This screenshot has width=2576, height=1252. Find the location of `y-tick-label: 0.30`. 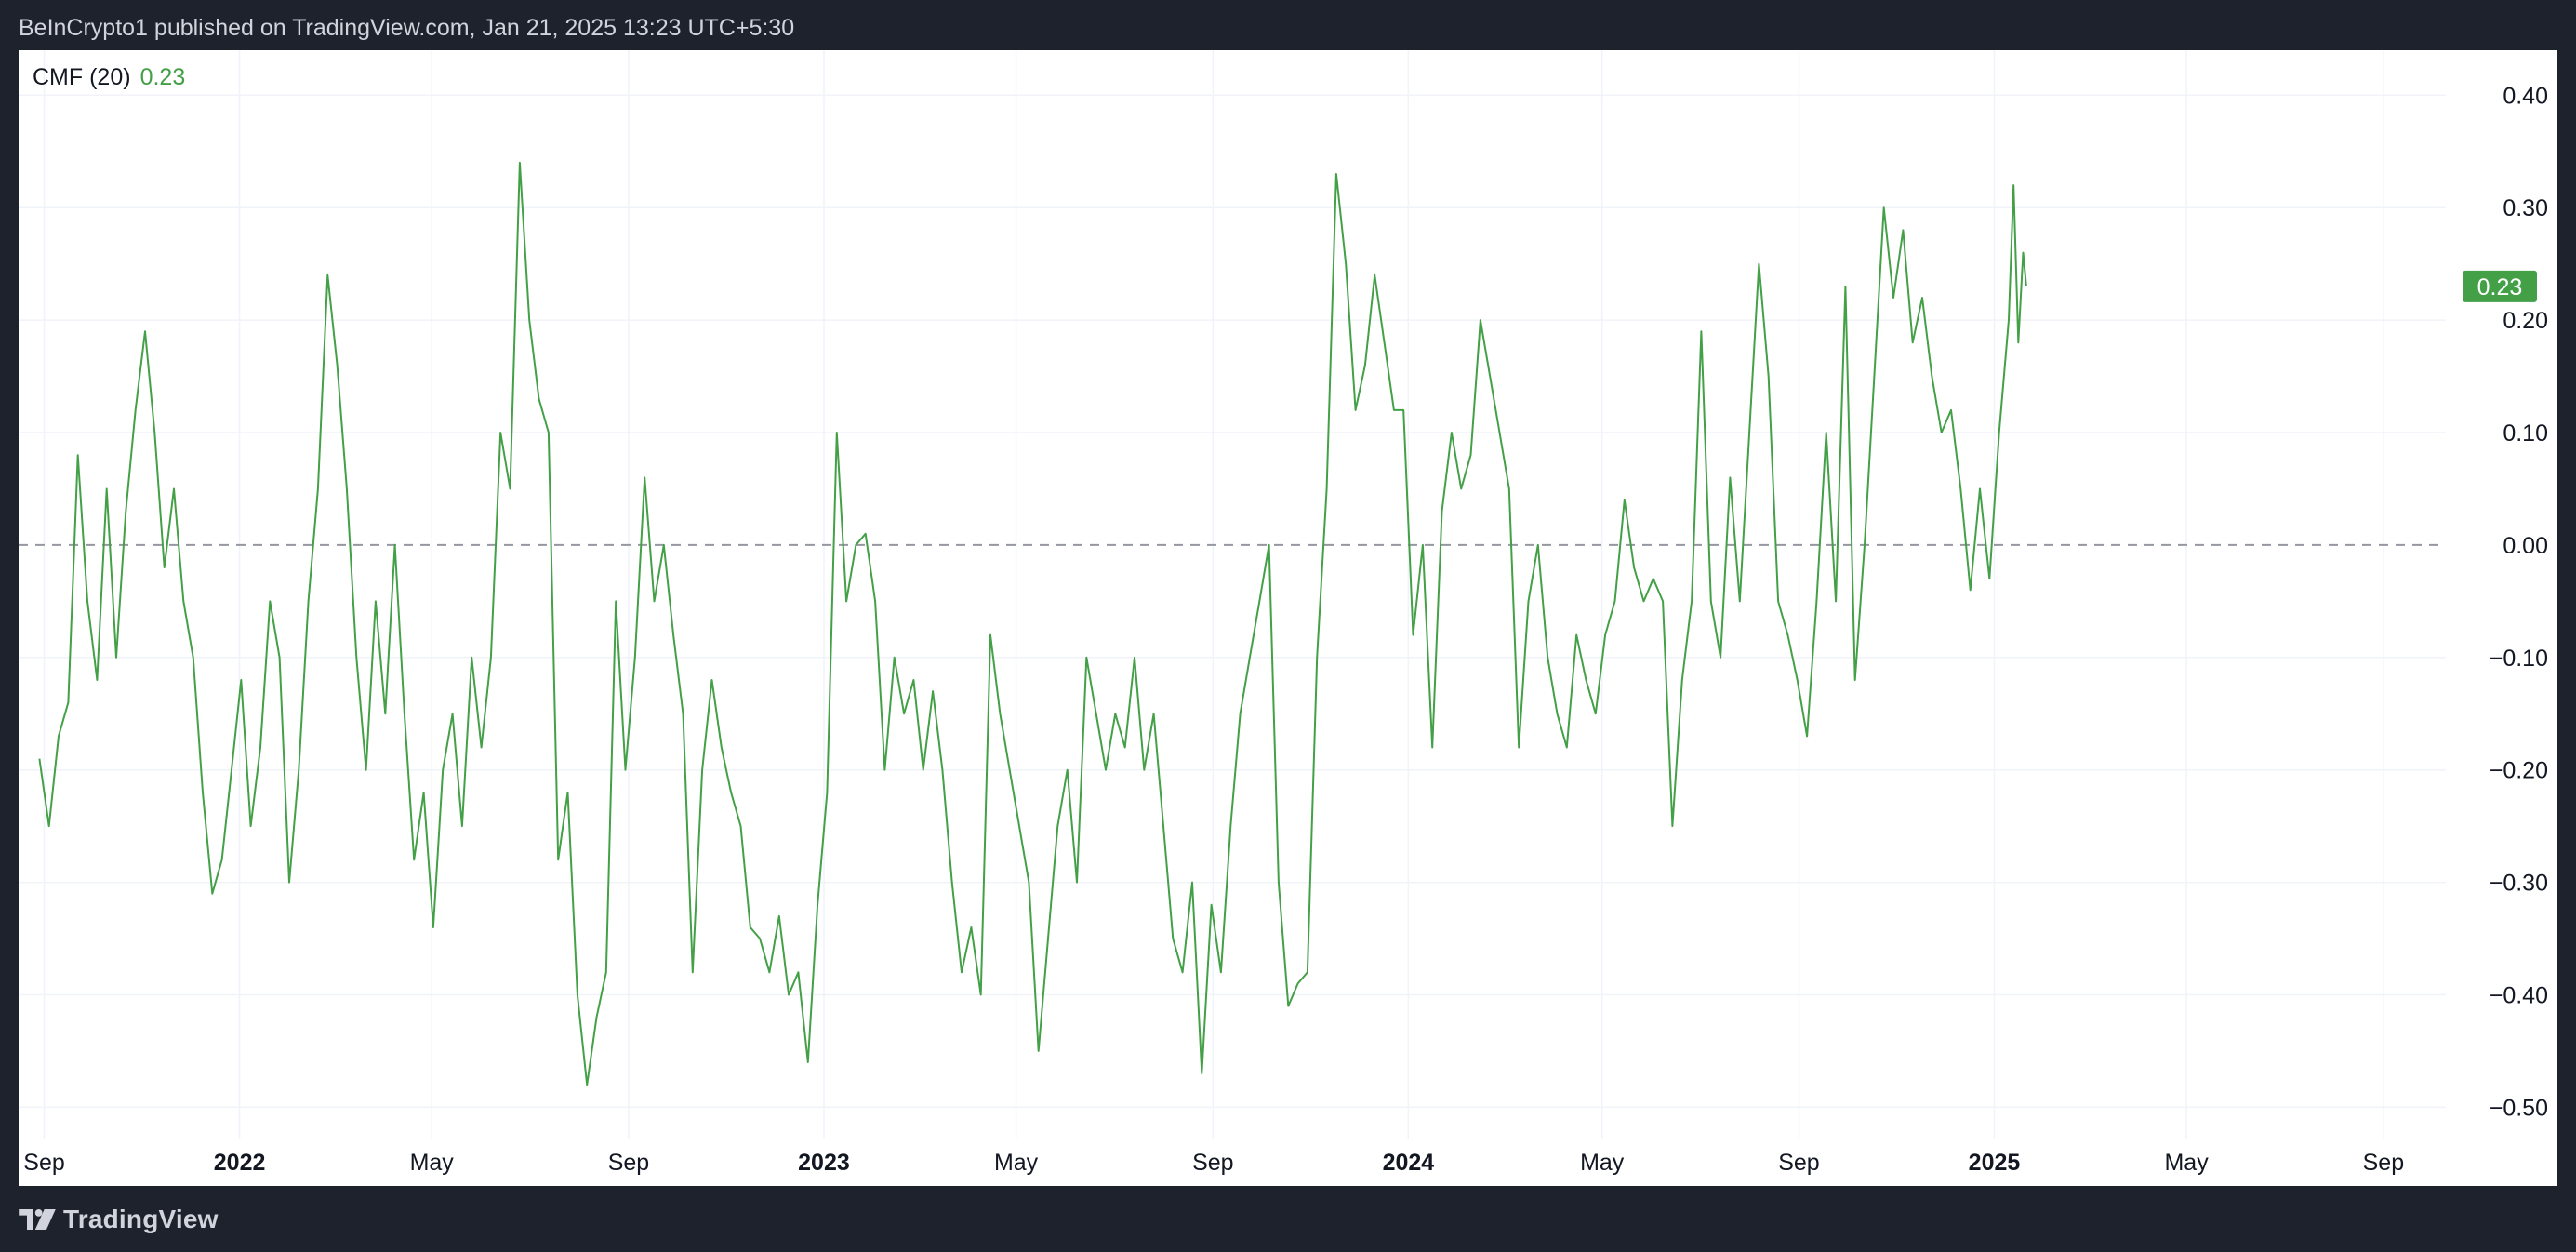

y-tick-label: 0.30 is located at coordinates (2525, 208).